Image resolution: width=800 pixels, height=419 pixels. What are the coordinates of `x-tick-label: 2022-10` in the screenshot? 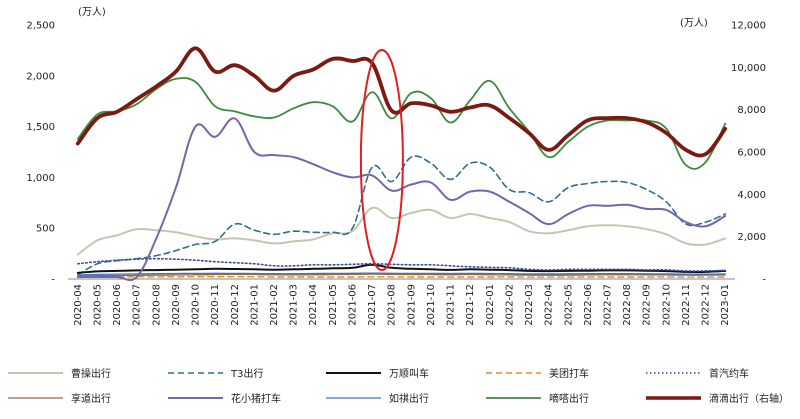 It's located at (666, 305).